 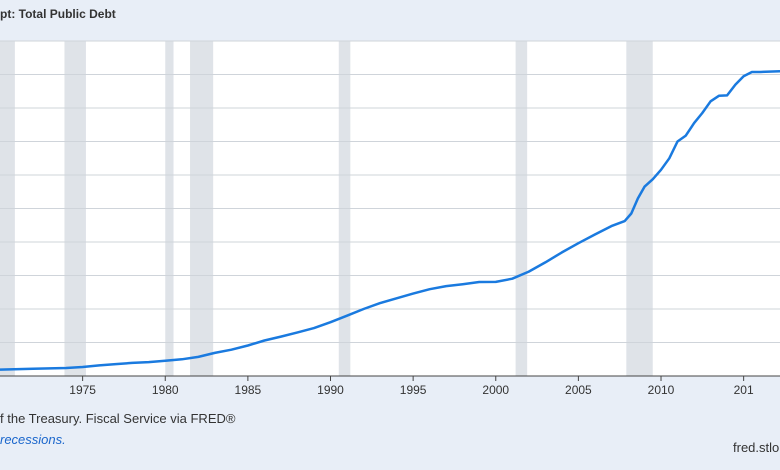 I want to click on site-url: fred.stlo, so click(x=756, y=447).